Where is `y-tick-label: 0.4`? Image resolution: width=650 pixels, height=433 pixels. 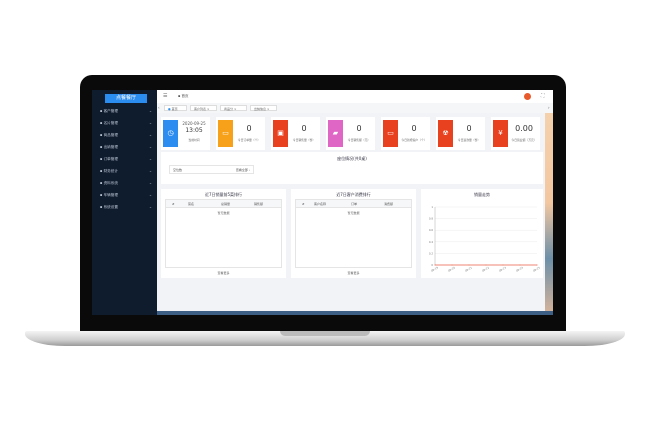
y-tick-label: 0.4 is located at coordinates (431, 242).